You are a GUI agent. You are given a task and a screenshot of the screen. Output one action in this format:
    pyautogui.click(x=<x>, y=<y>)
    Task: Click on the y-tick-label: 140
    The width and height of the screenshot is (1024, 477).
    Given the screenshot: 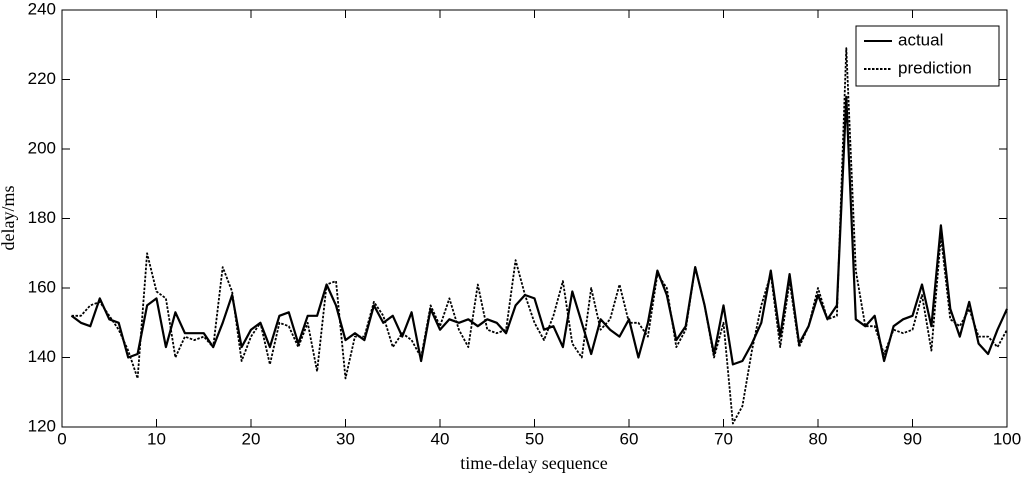 What is the action you would take?
    pyautogui.click(x=42, y=356)
    